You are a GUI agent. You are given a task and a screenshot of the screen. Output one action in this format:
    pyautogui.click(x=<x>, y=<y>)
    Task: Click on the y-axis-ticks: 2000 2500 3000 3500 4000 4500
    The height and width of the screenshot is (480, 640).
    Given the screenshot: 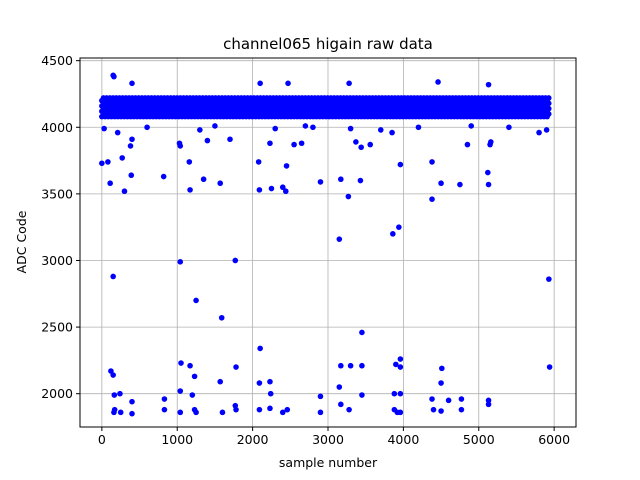 What is the action you would take?
    pyautogui.click(x=60, y=227)
    